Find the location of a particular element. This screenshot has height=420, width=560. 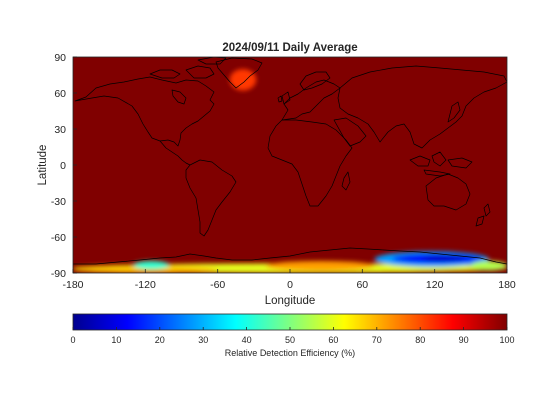

y-tick-label: 30 is located at coordinates (60, 130).